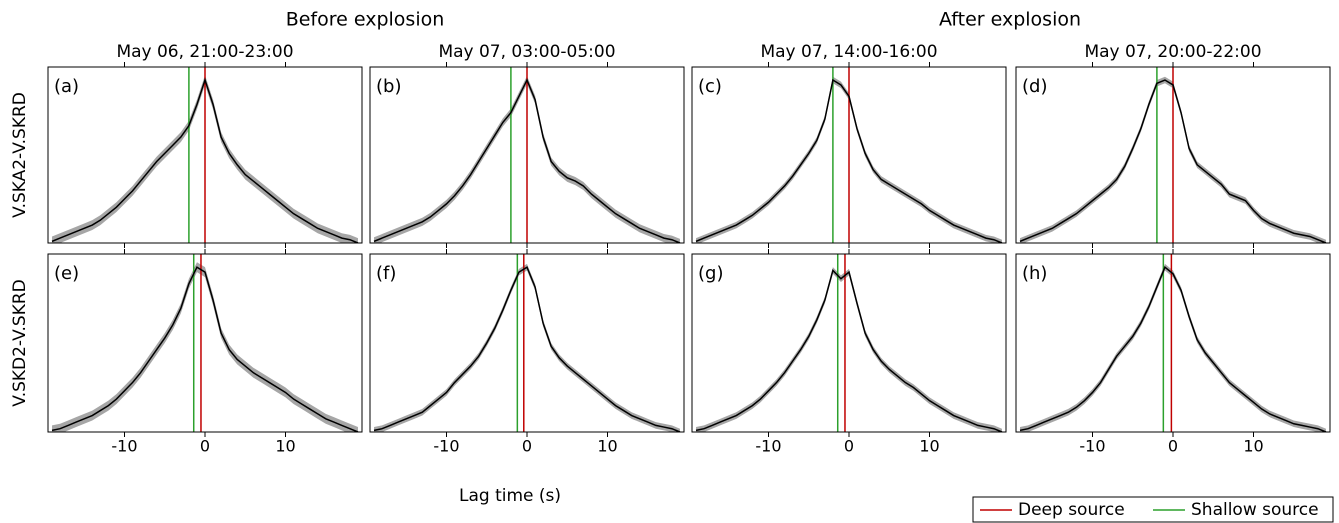 Image resolution: width=1339 pixels, height=523 pixels. I want to click on panel-label: (e), so click(66, 273).